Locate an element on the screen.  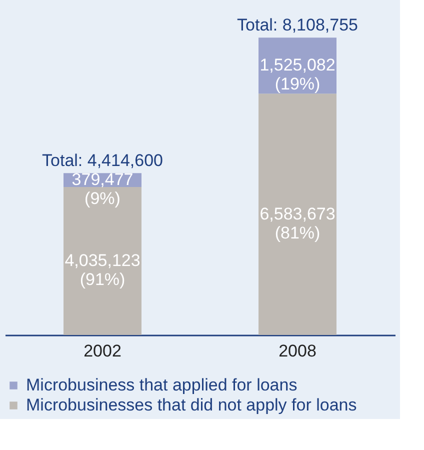
data-label: 4,035,123 (91%) is located at coordinates (102, 270).